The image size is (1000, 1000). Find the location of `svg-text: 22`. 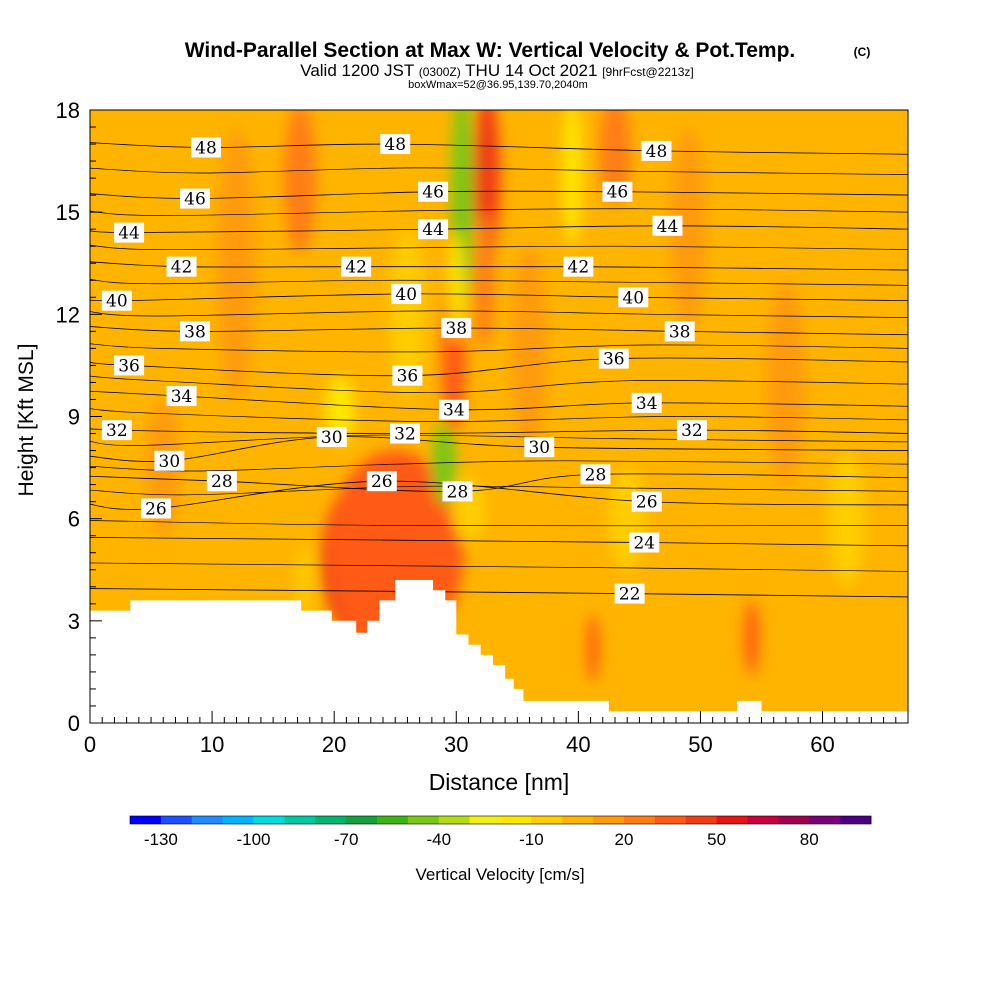

svg-text: 22 is located at coordinates (630, 595).